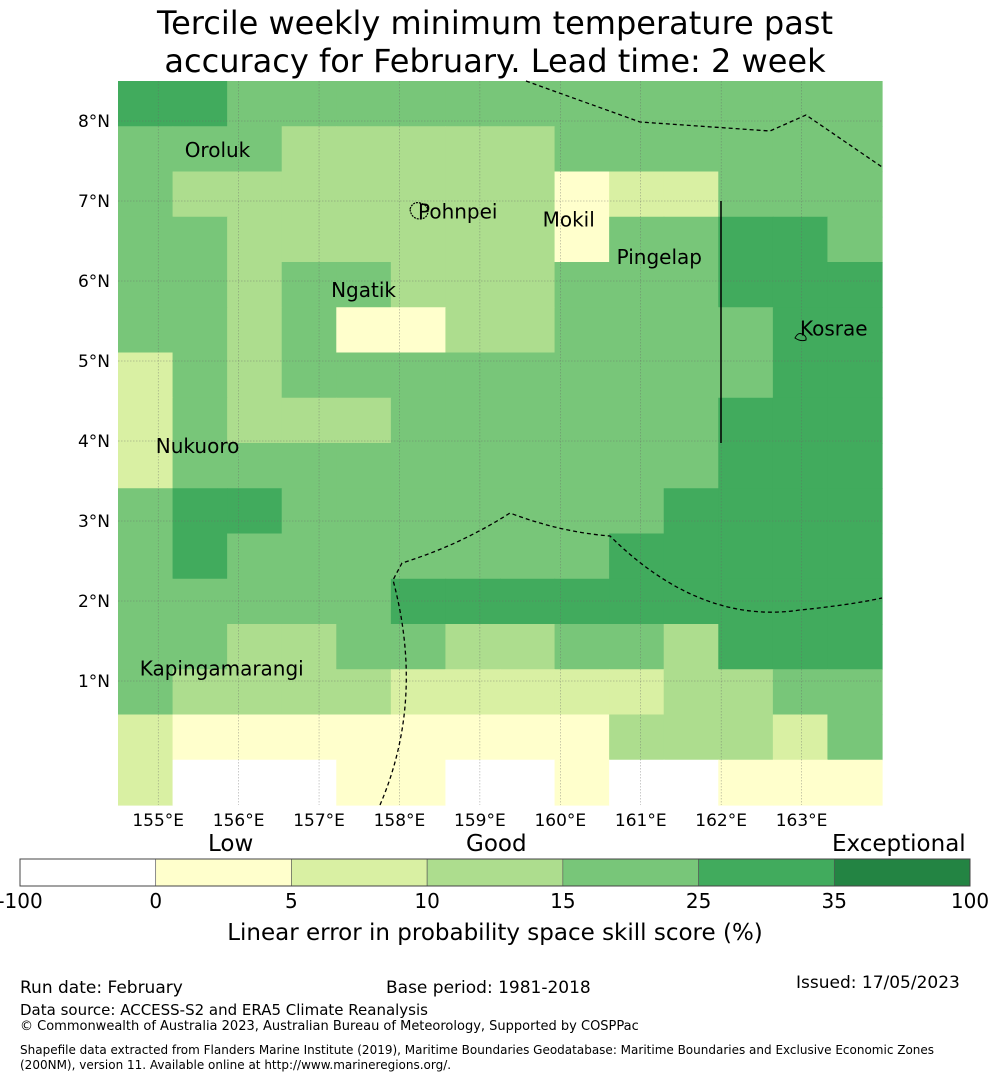 The width and height of the screenshot is (990, 1080). I want to click on eez-boundary-south, so click(631, 659).